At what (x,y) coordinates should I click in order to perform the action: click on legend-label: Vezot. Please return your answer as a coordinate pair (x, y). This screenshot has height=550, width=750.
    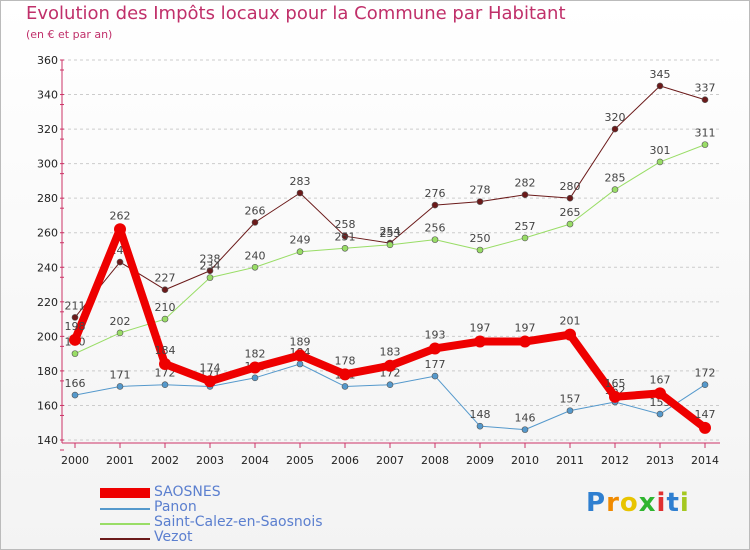
    Looking at the image, I should click on (173, 537).